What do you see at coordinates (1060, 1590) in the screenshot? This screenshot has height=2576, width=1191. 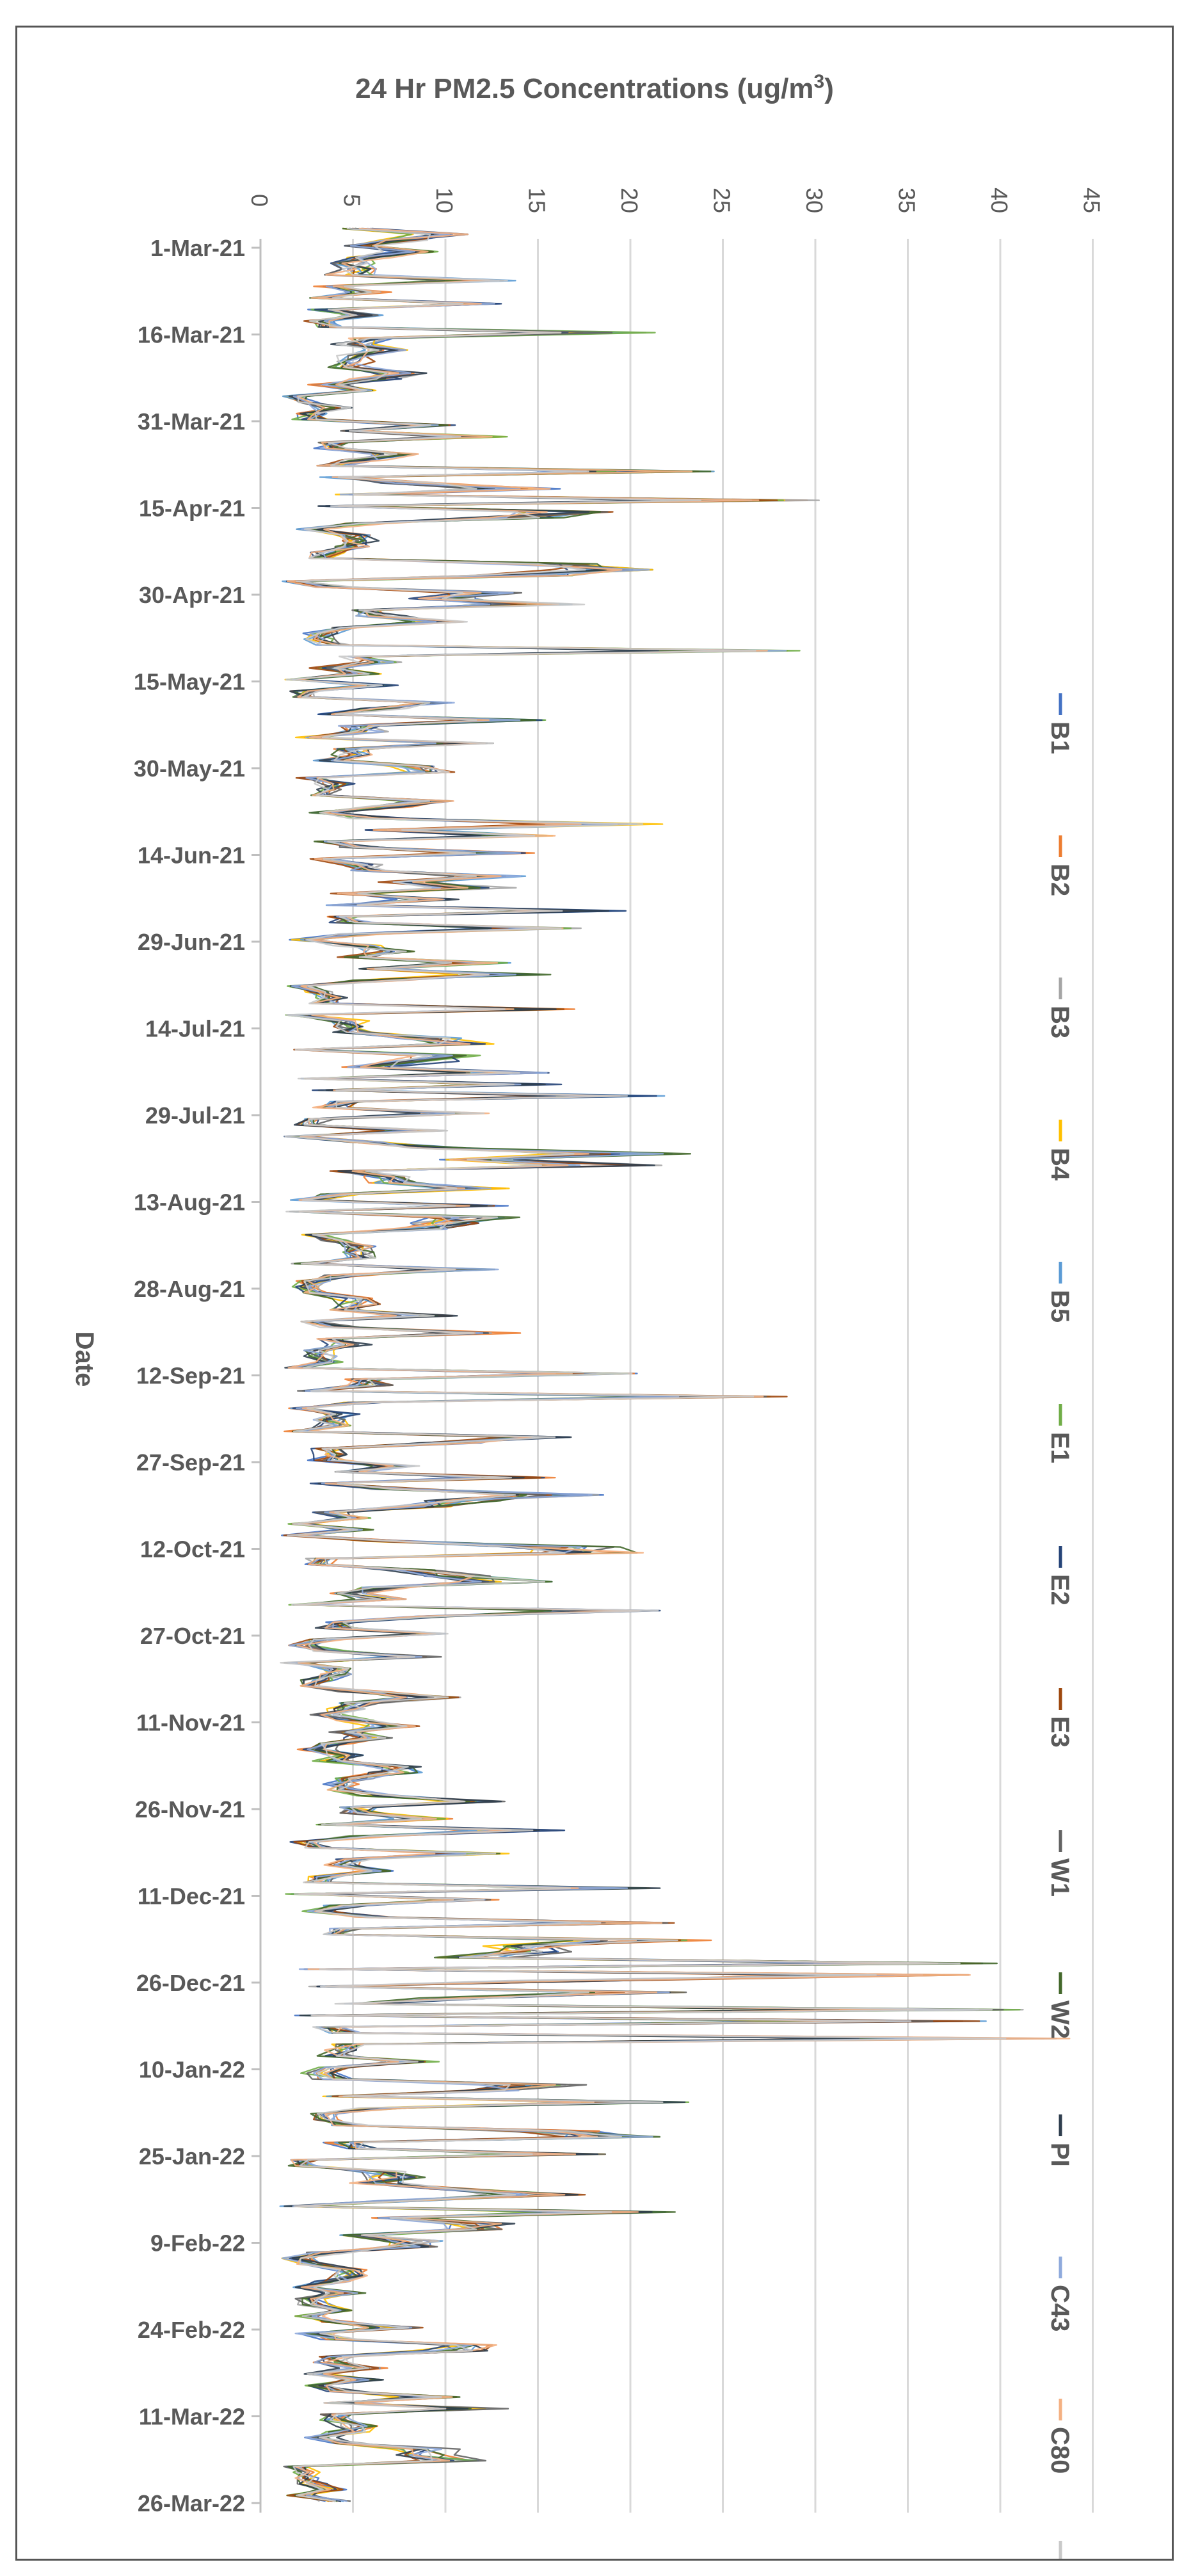 I see `legend-label: E2` at bounding box center [1060, 1590].